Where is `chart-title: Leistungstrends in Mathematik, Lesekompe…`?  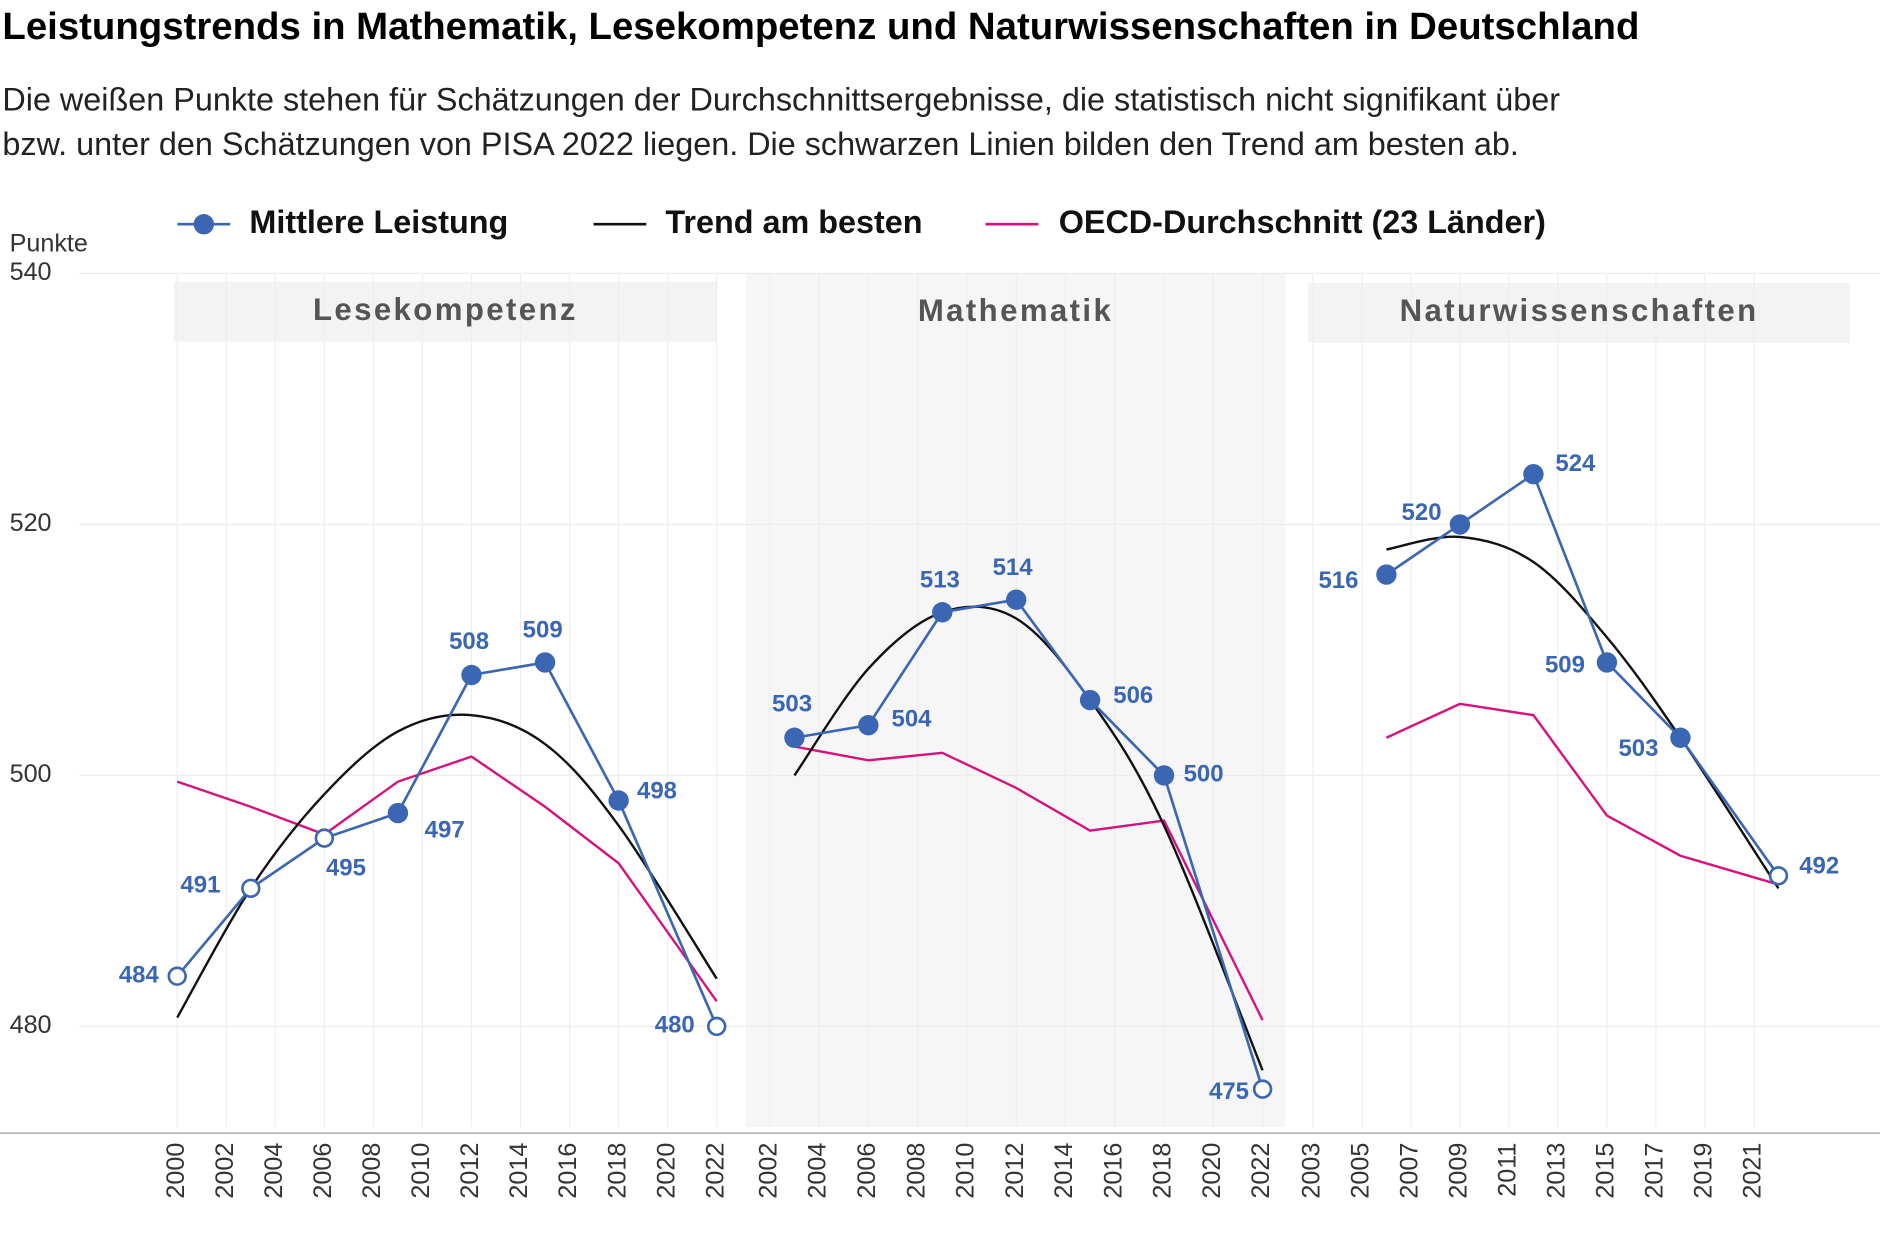 chart-title: Leistungstrends in Mathematik, Lesekompe… is located at coordinates (820, 26).